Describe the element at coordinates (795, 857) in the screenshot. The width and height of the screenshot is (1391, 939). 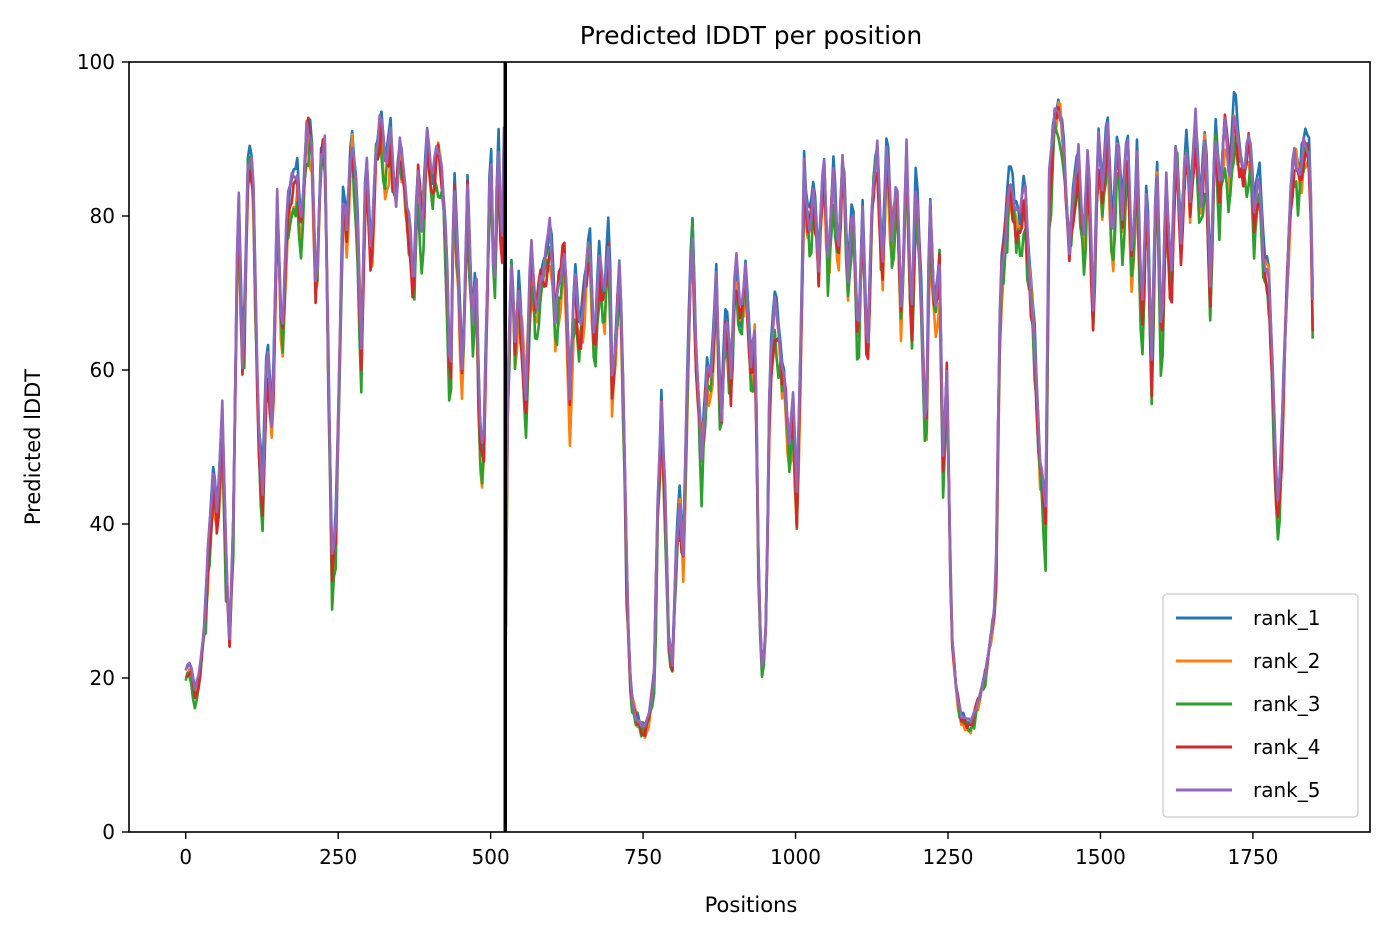
I see `x-tick-label: 1000` at that location.